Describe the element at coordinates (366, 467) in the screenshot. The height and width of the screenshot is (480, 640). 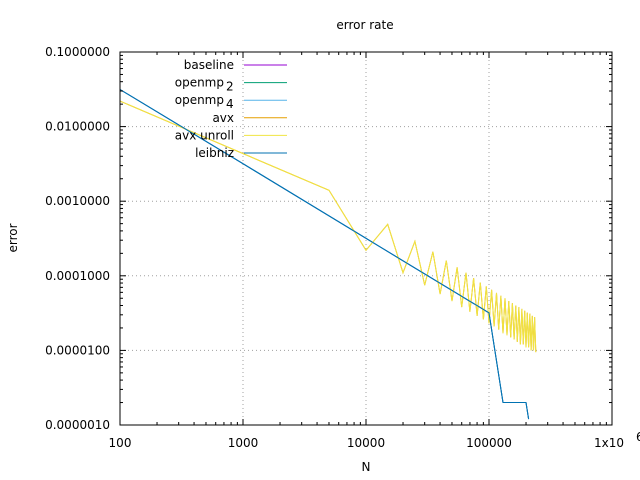
I see `x-axis-label: N` at that location.